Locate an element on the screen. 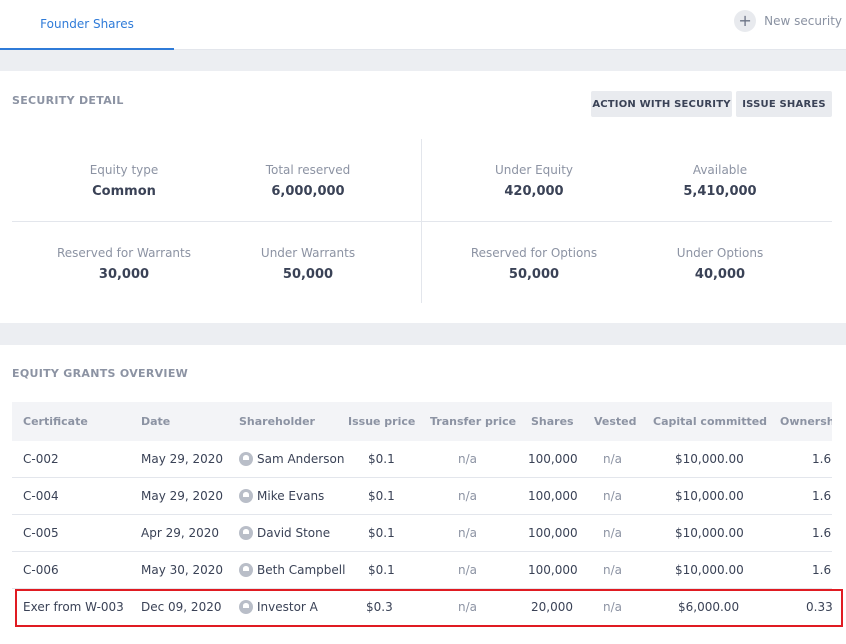 This screenshot has width=846, height=644. cell-shares: 20,000 is located at coordinates (552, 607).